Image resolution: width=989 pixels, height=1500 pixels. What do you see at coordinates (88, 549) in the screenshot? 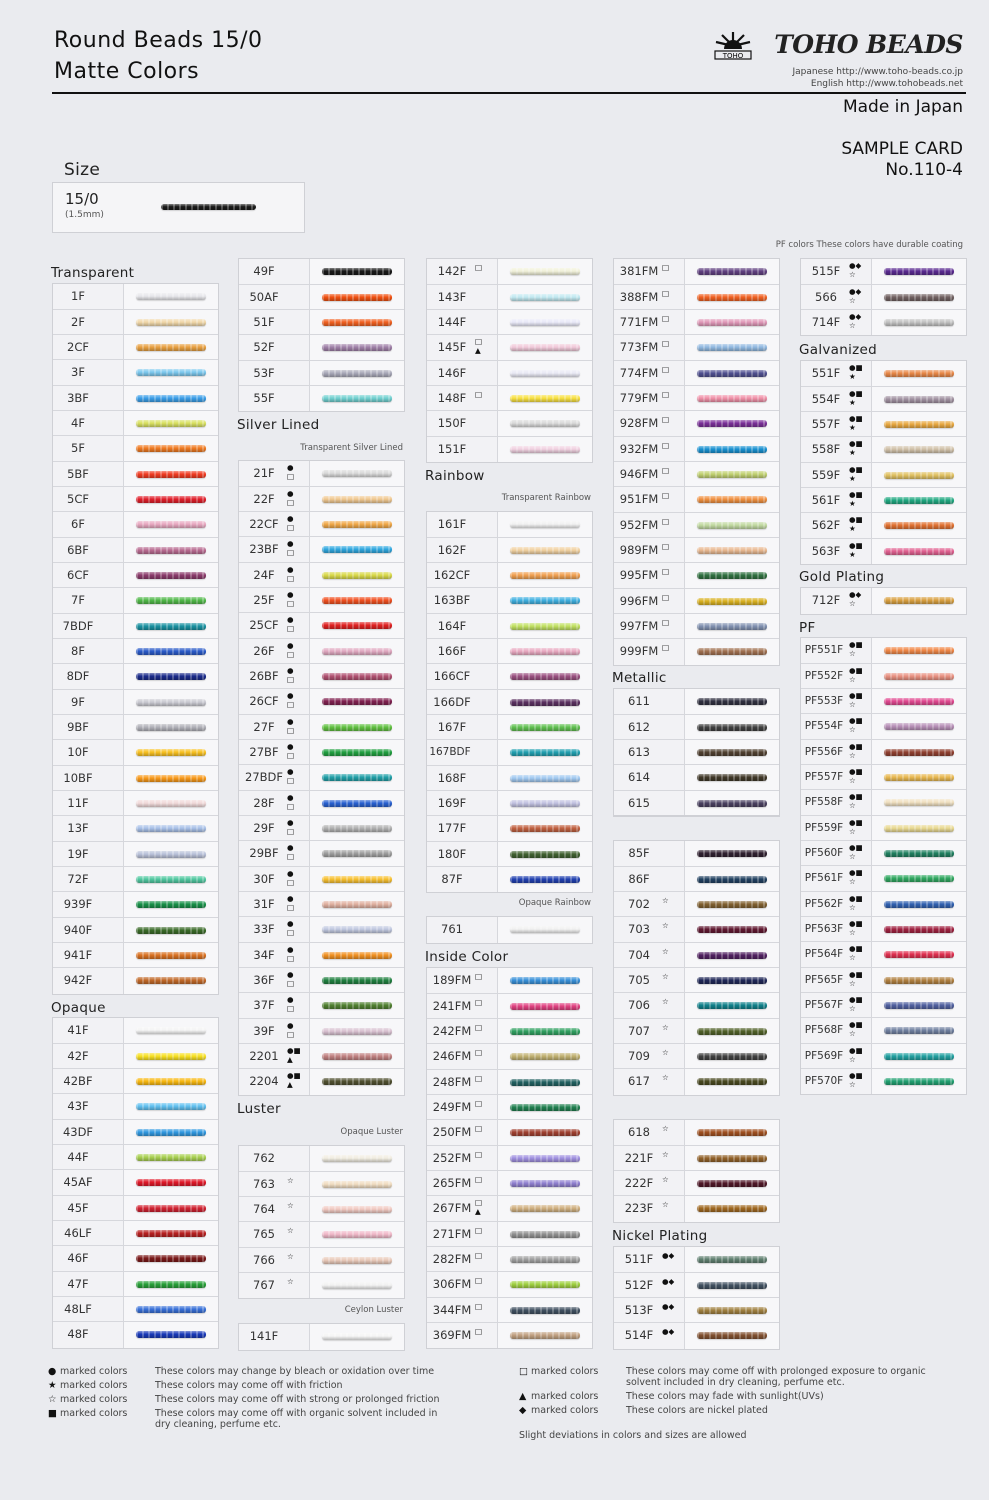
I see `code-cell: 6BF` at bounding box center [88, 549].